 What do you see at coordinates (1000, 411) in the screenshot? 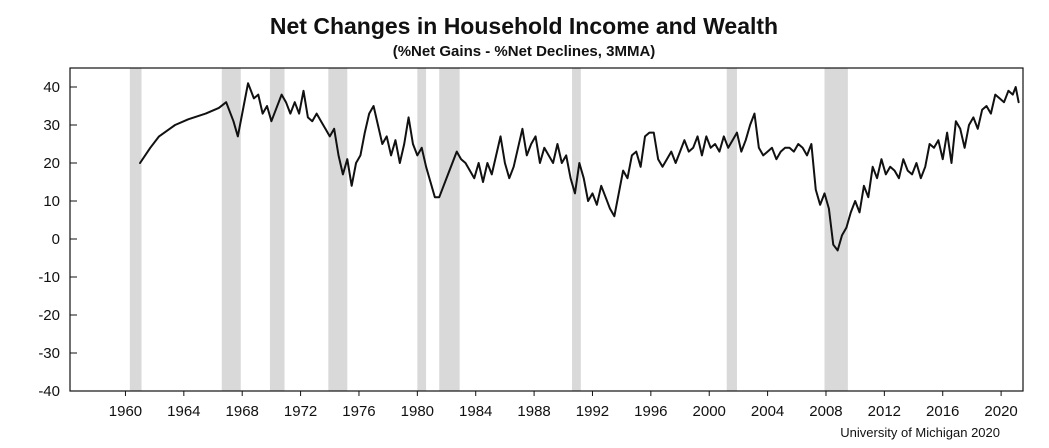
I see `x-axis-tick-label: 2020` at bounding box center [1000, 411].